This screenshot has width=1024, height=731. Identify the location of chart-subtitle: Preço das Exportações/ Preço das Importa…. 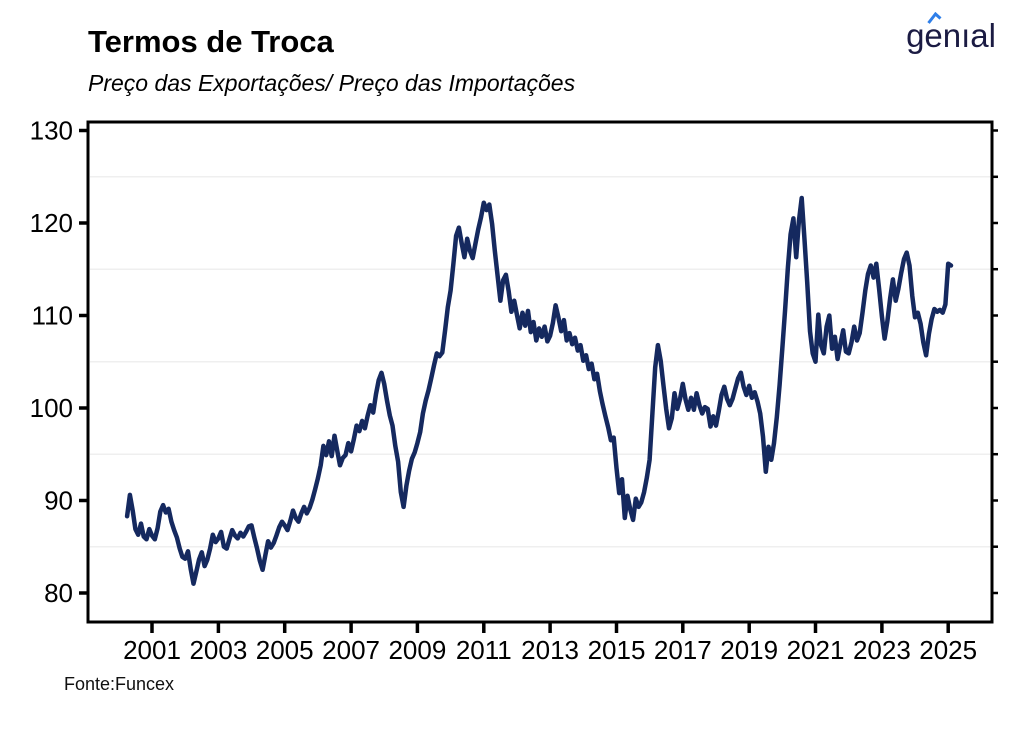
(332, 83).